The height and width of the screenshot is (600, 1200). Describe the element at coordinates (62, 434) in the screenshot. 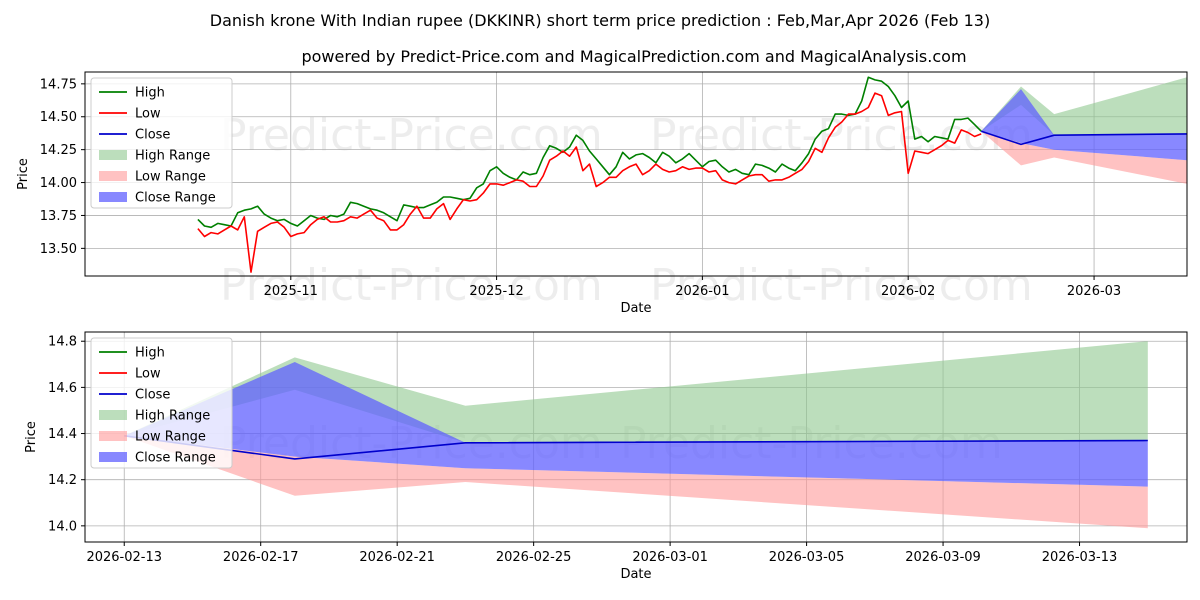

I see `y-tick-label: 14.4` at that location.